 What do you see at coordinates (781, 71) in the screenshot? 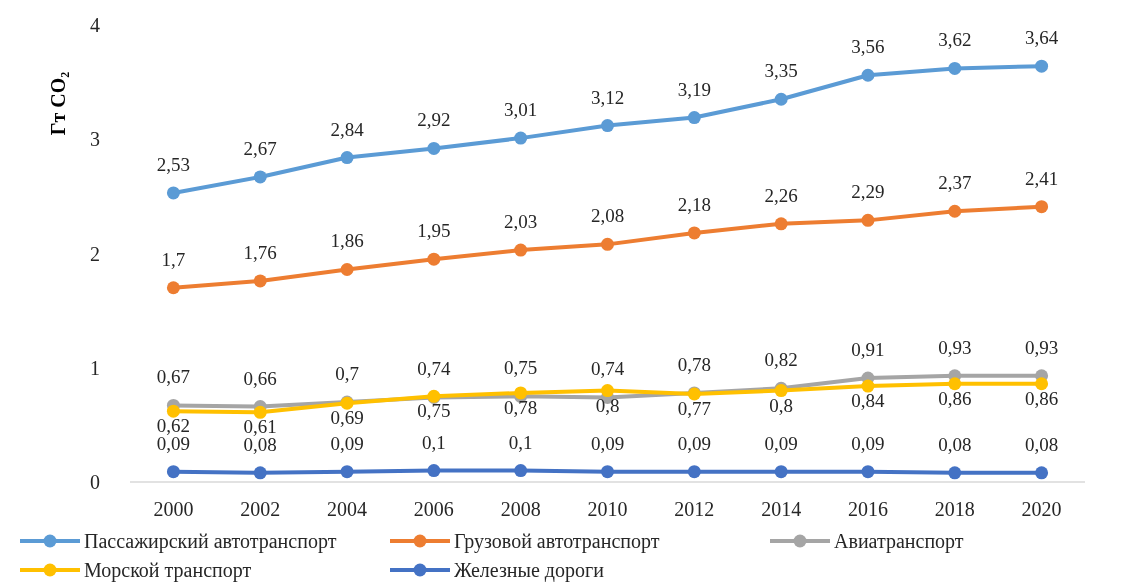
I see `data-label: 3,35` at bounding box center [781, 71].